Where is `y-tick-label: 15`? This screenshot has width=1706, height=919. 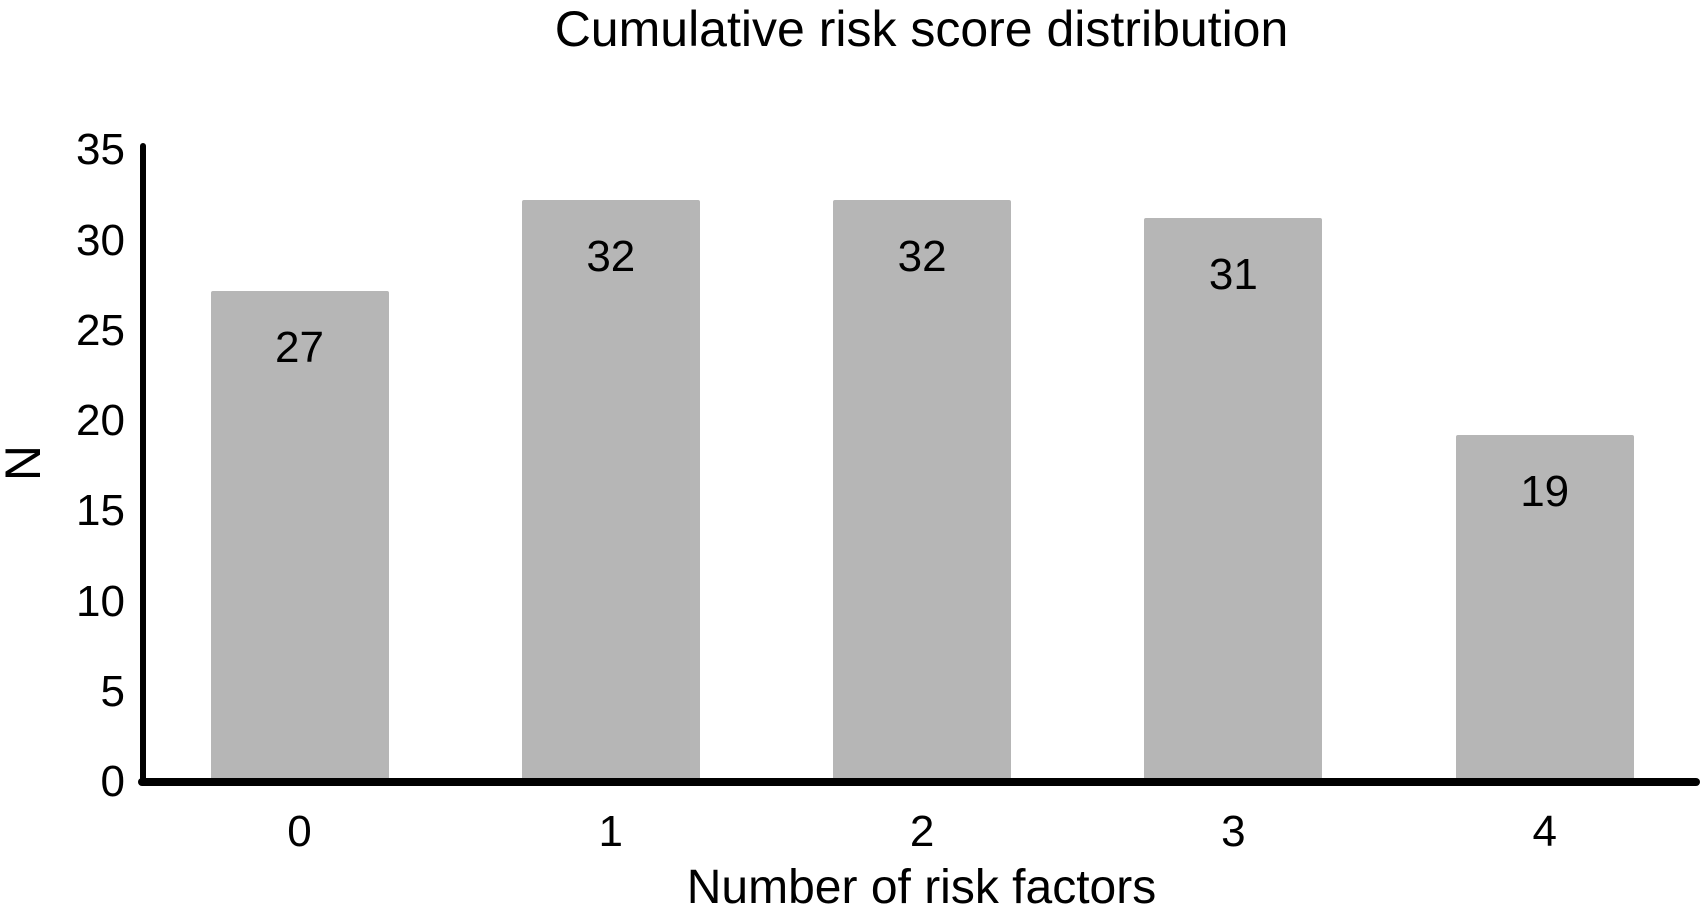 y-tick-label: 15 is located at coordinates (100, 511).